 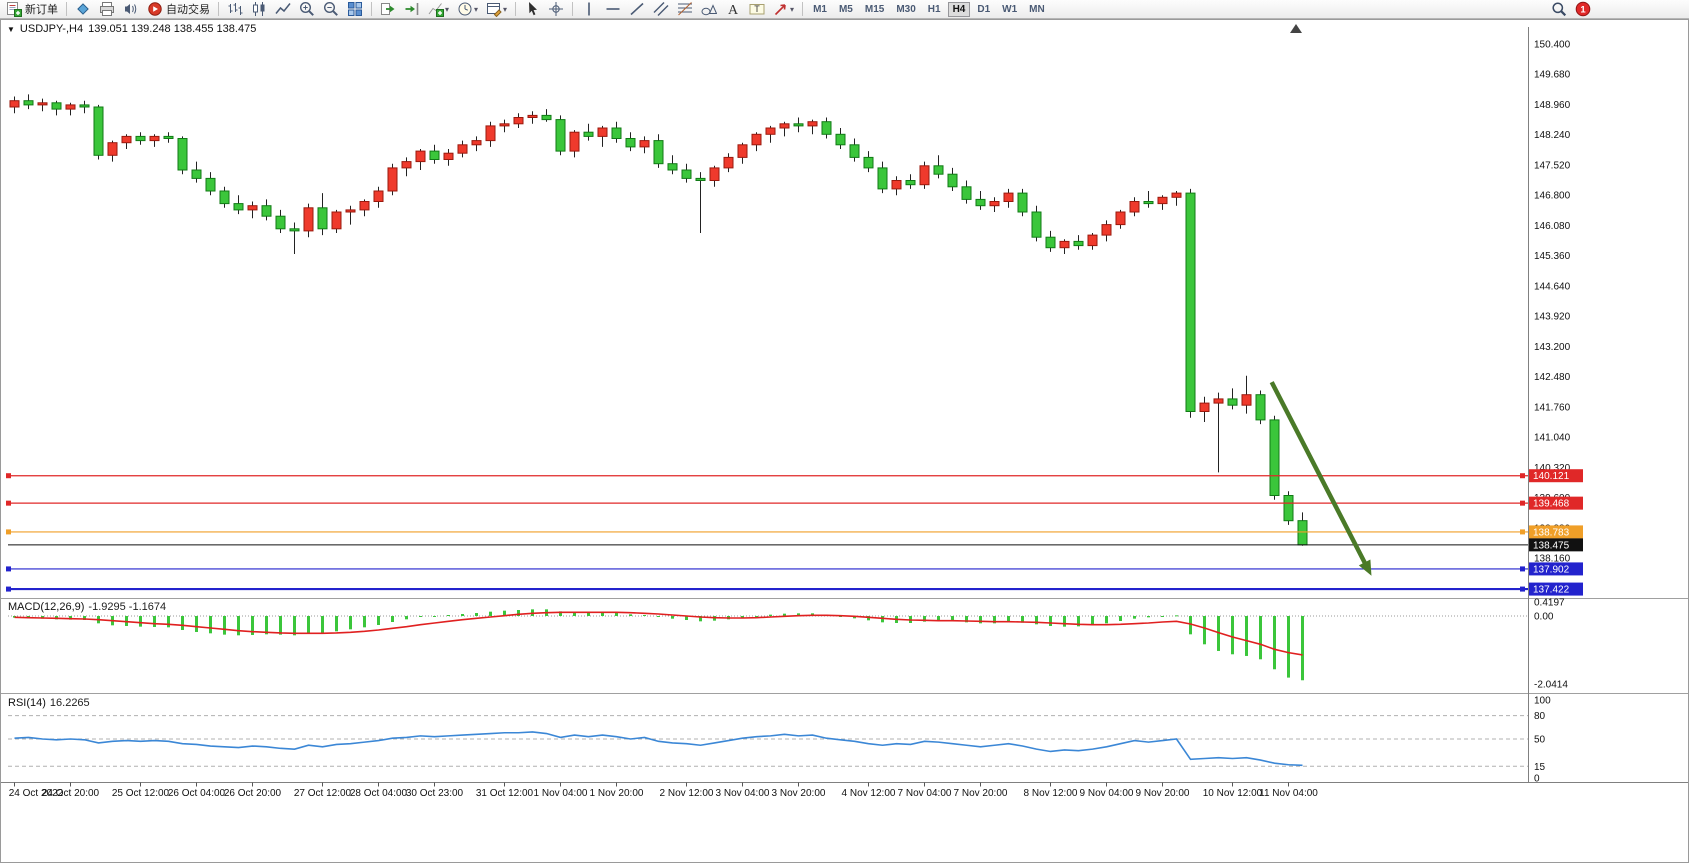 What do you see at coordinates (438, 9) in the screenshot?
I see `indicators-button: ▾` at bounding box center [438, 9].